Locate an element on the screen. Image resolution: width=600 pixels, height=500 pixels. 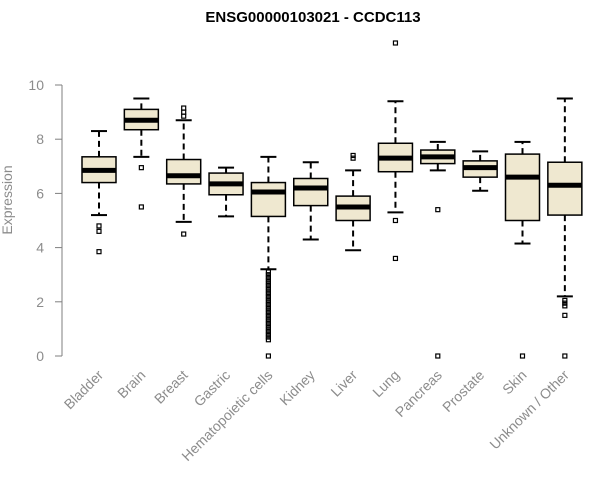
x-tick-label-lung: Lung is located at coordinates (385, 383).